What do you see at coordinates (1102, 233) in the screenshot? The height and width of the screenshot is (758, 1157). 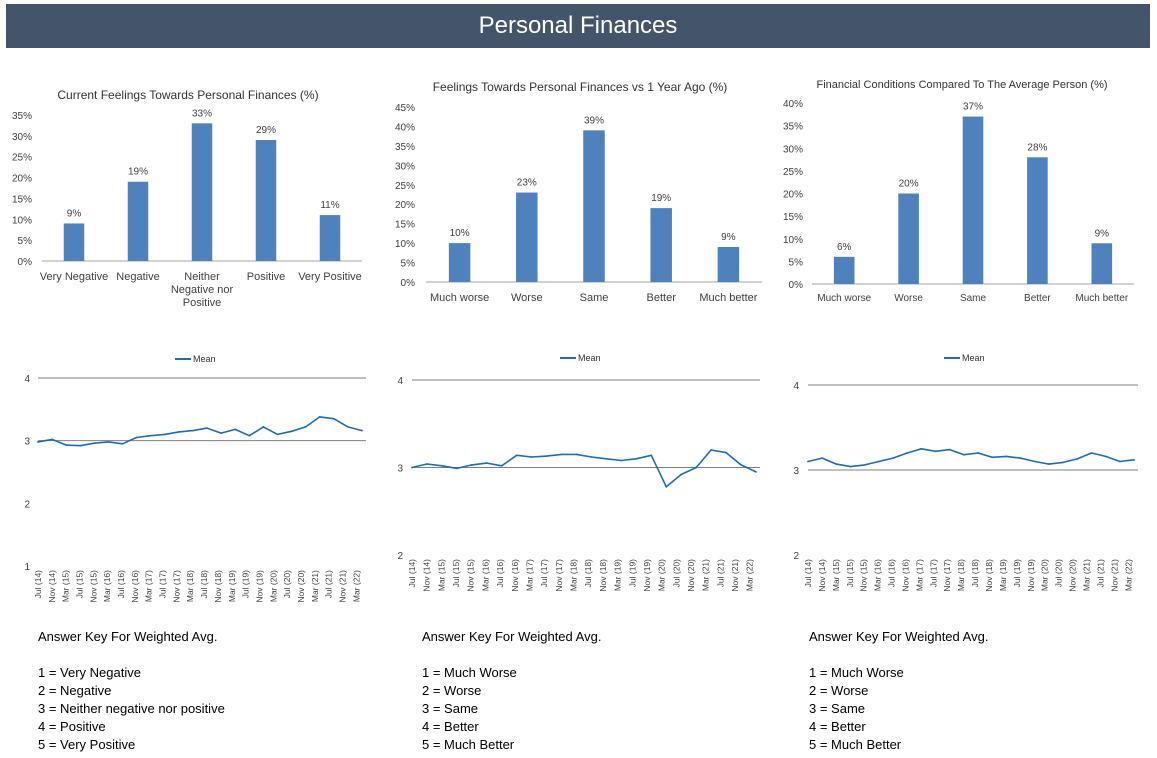 I see `data-label: 9%` at bounding box center [1102, 233].